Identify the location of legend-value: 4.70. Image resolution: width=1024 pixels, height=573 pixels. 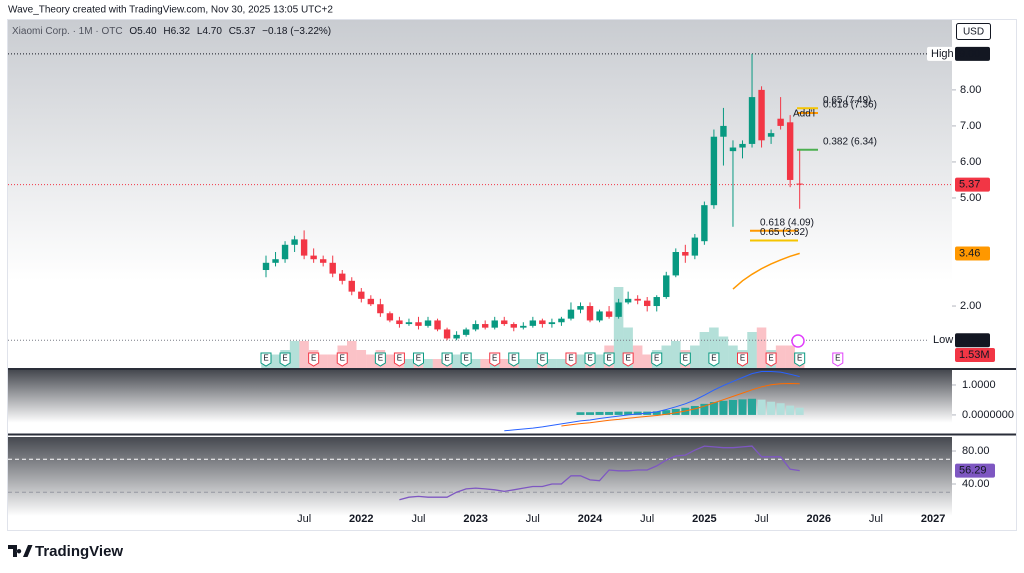
(212, 31).